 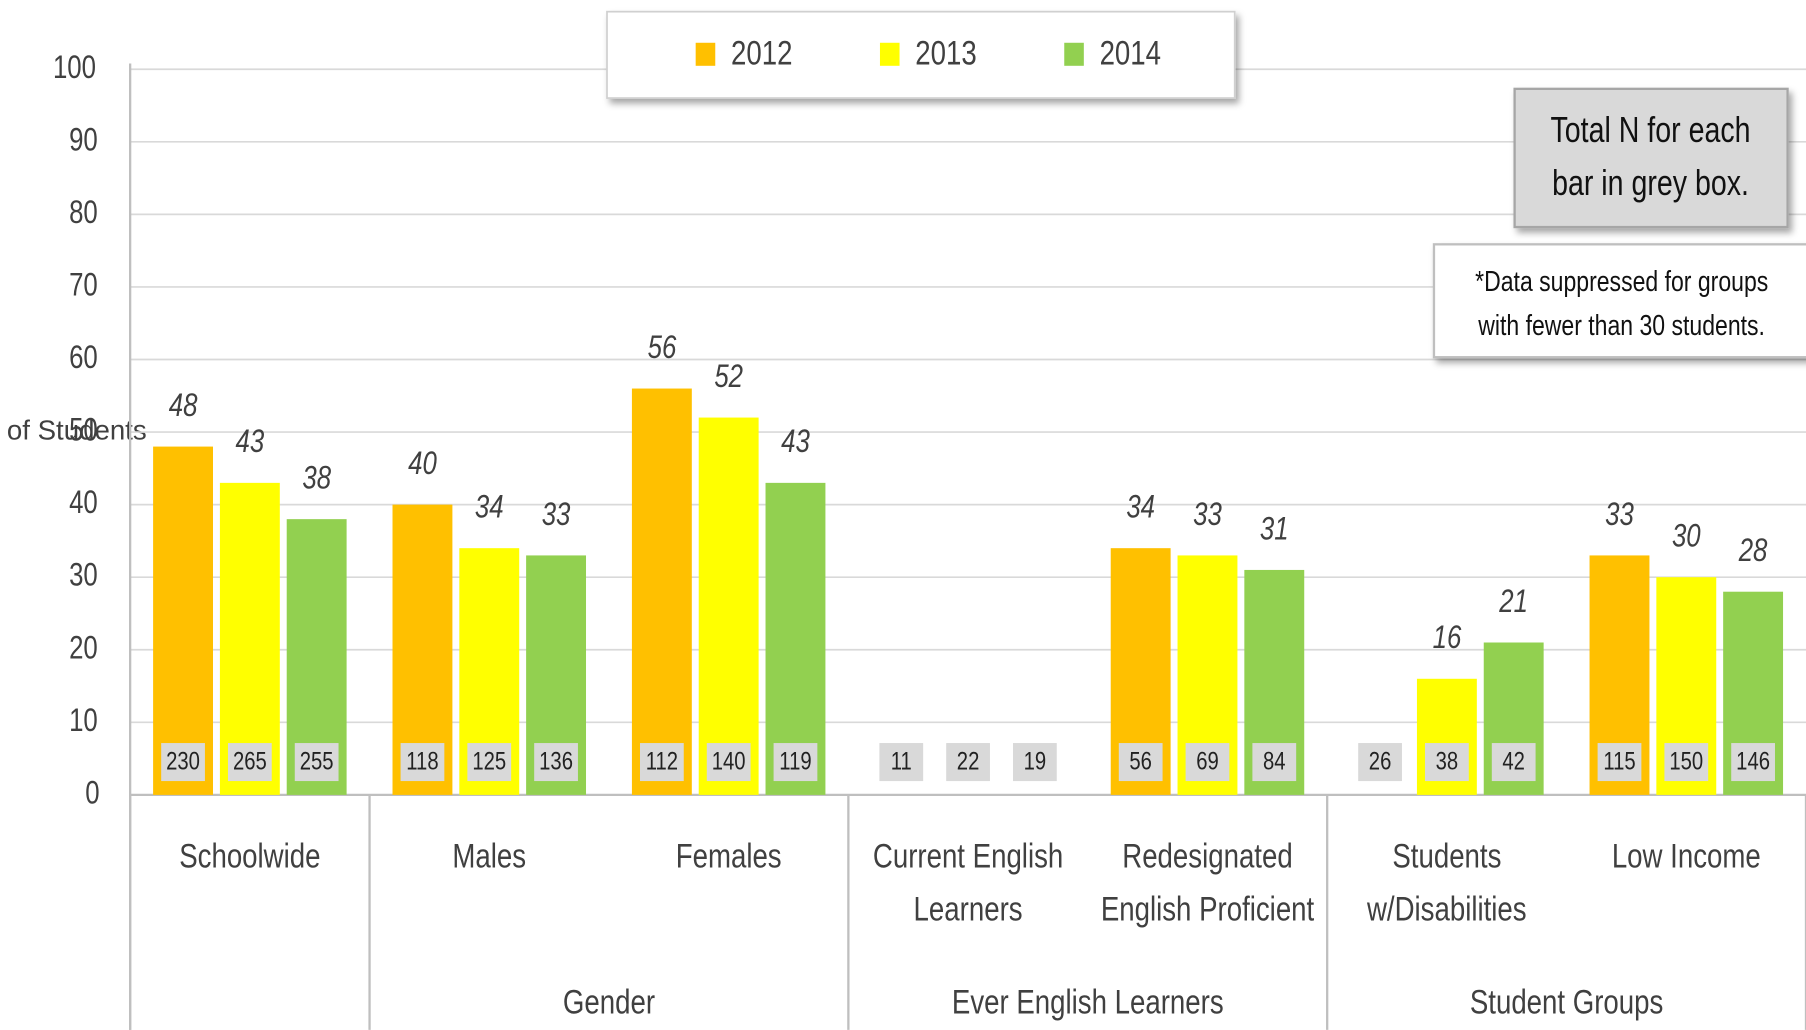 I want to click on count-label: 115, so click(x=1619, y=760).